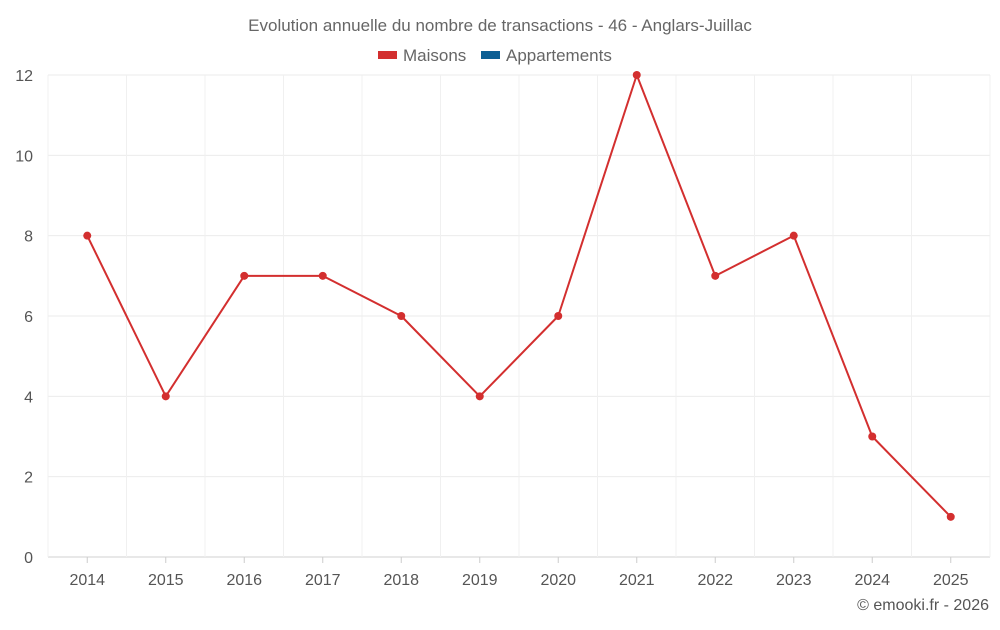  Describe the element at coordinates (490, 55) in the screenshot. I see `legend-swatch-appartements` at that location.